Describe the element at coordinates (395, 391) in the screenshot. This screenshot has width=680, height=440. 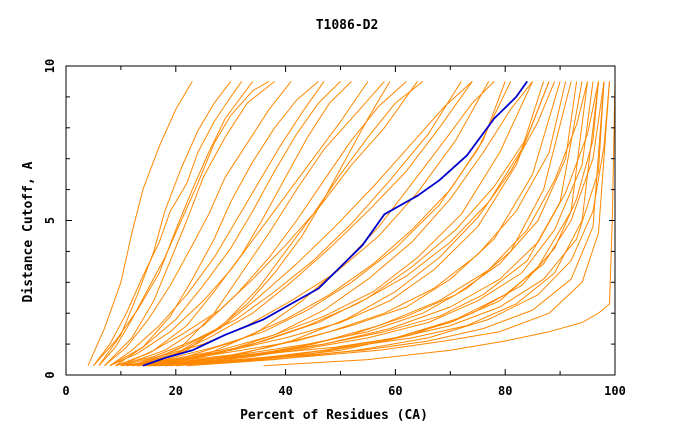
I see `x-tick-label: 60` at that location.